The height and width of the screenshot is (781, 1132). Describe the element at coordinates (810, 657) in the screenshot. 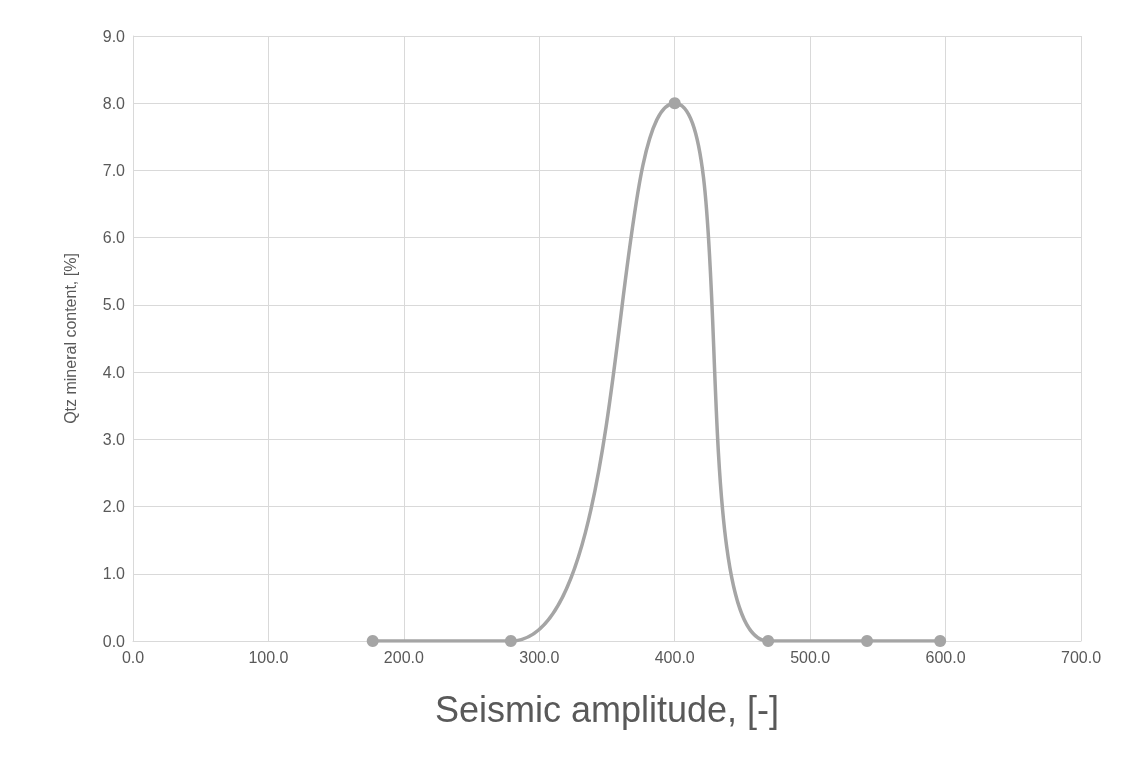

I see `x-tick-label: 500.0` at that location.